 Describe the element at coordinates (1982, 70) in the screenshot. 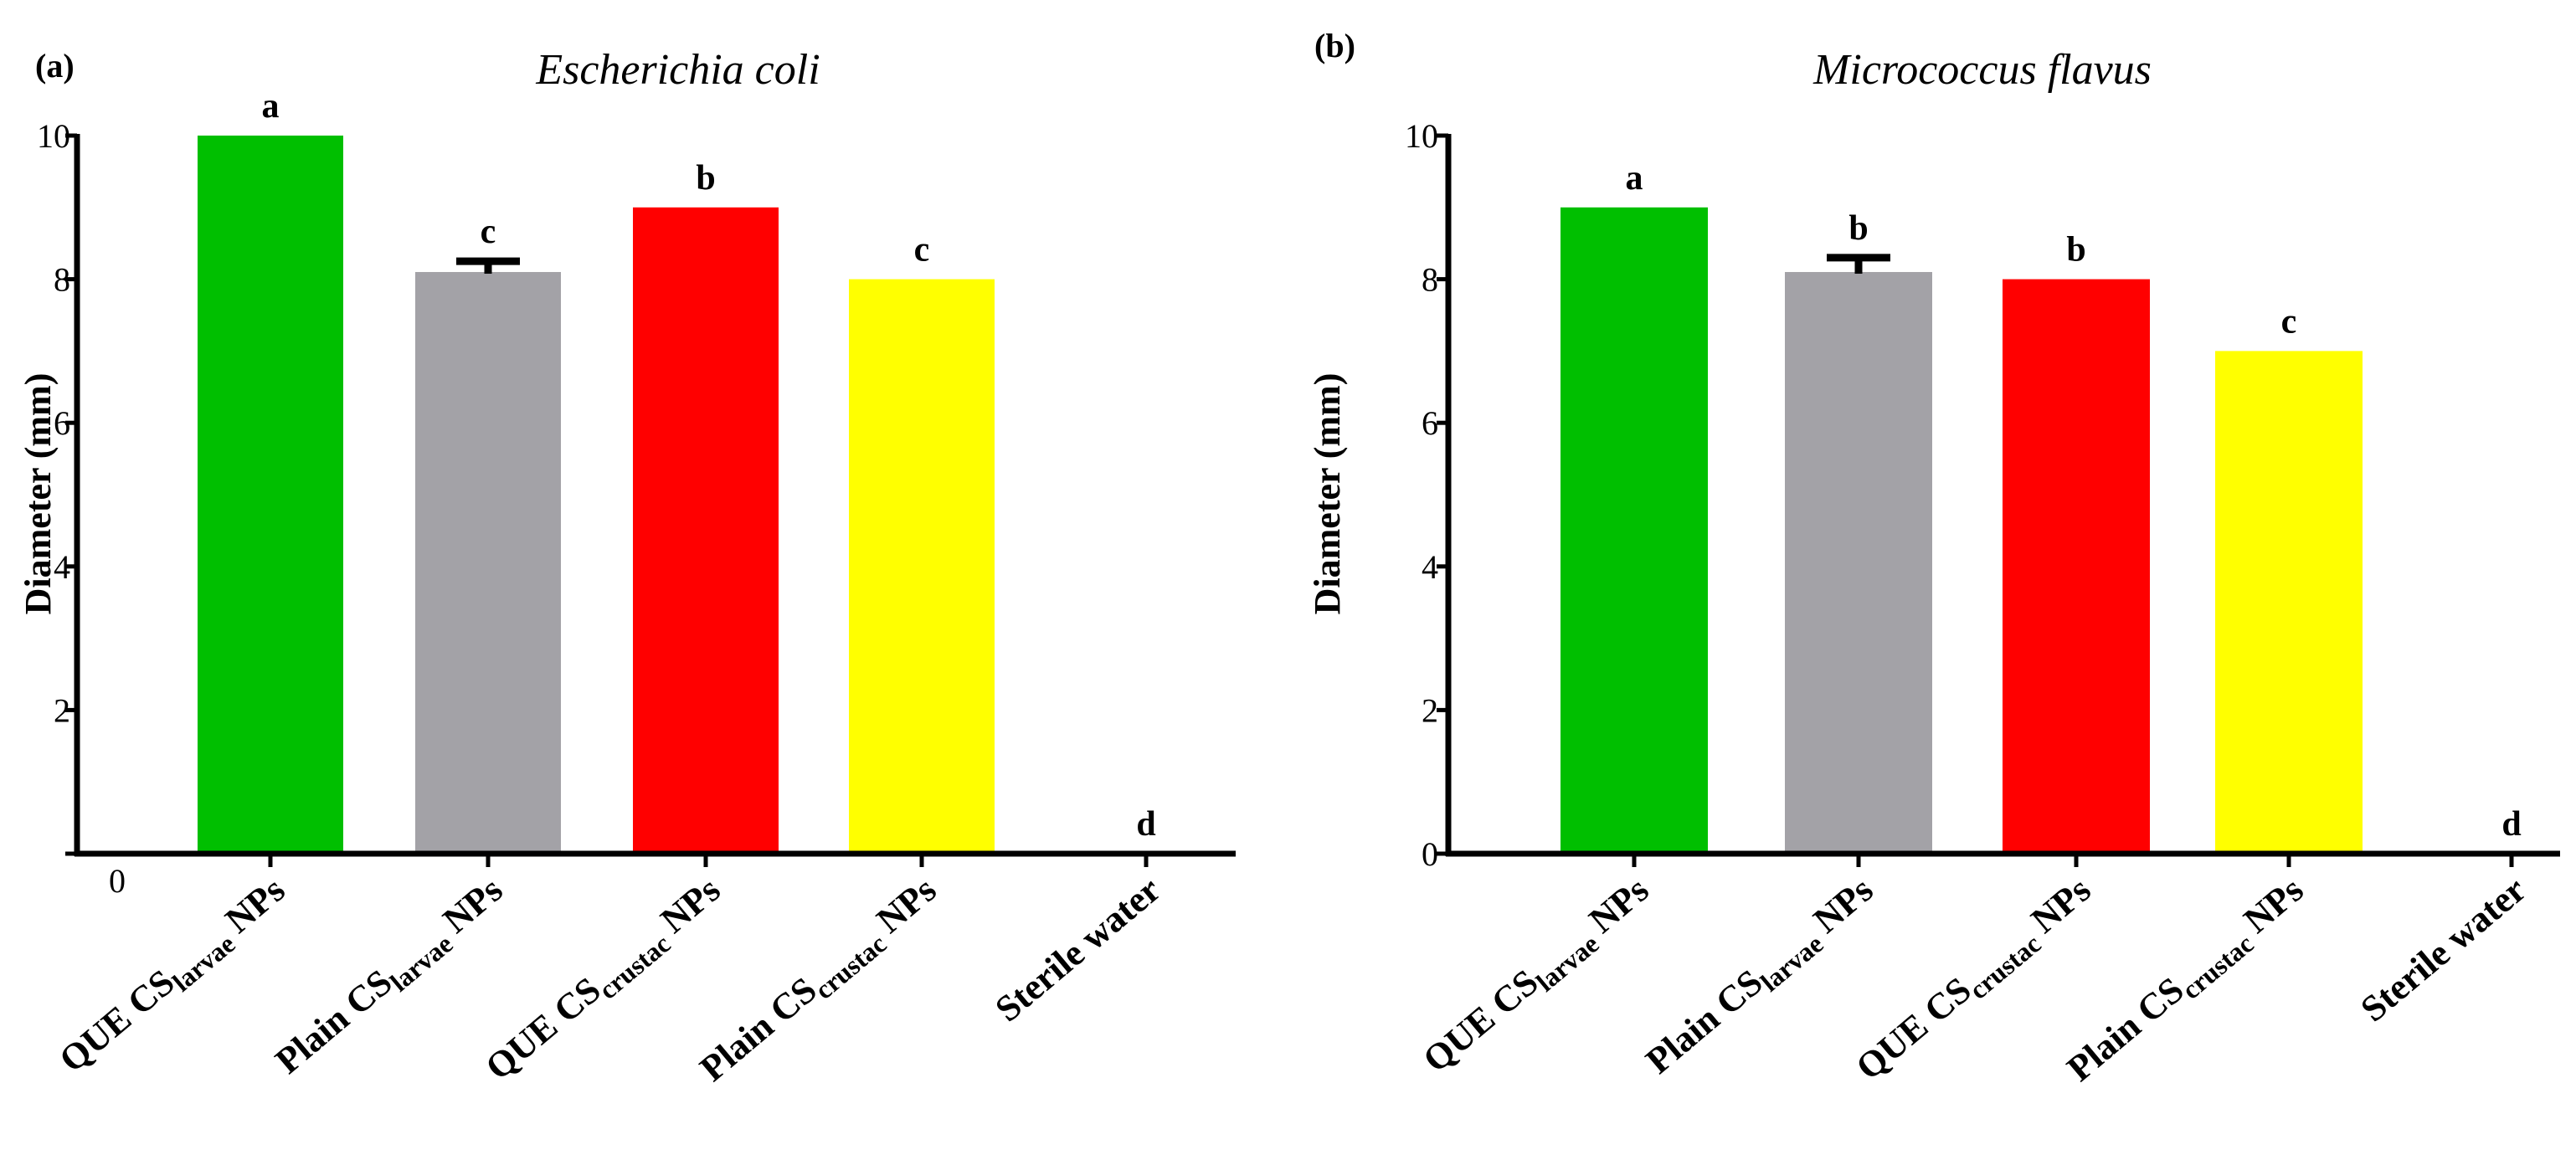

I see `chart-title: Micrococcus flavus` at that location.